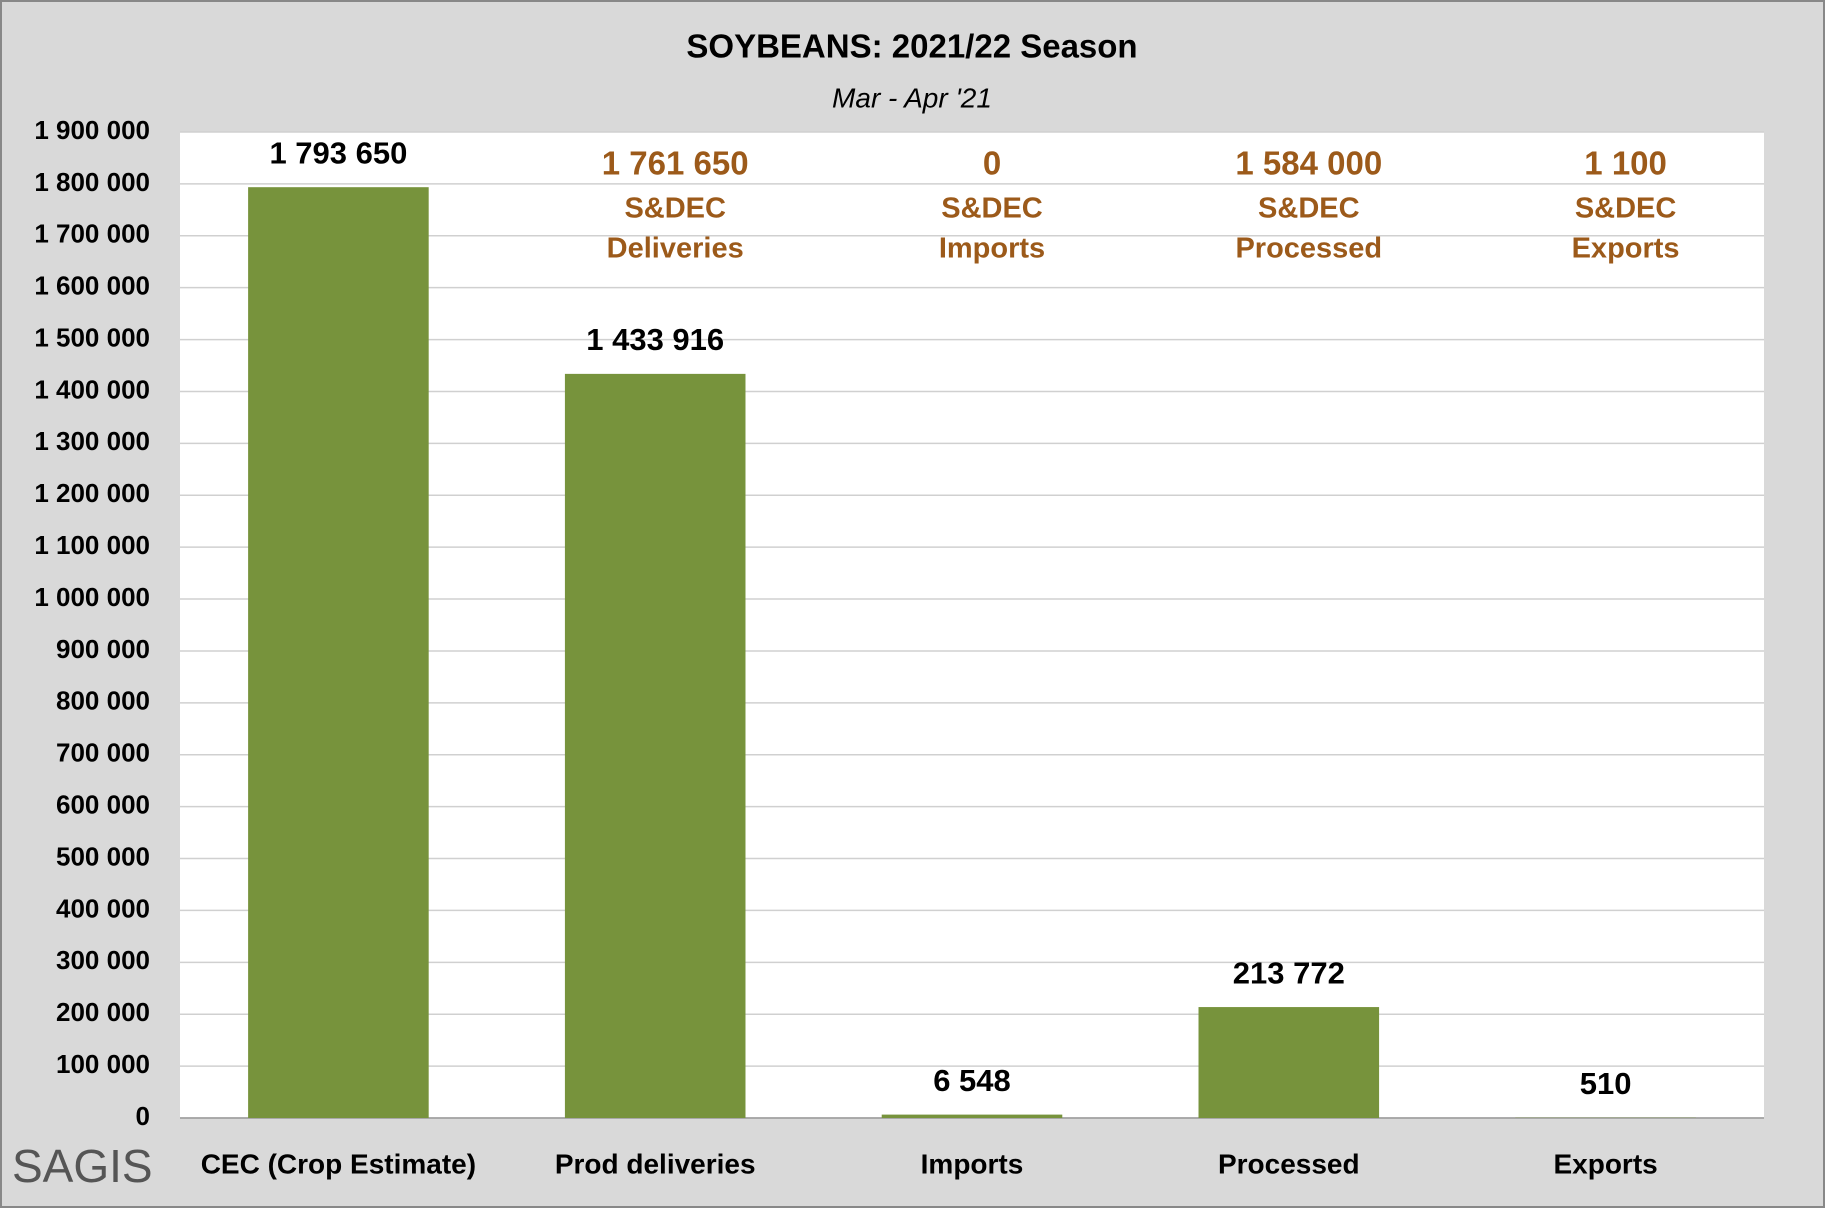  Describe the element at coordinates (972, 1163) in the screenshot. I see `x-tick-label: Imports` at that location.